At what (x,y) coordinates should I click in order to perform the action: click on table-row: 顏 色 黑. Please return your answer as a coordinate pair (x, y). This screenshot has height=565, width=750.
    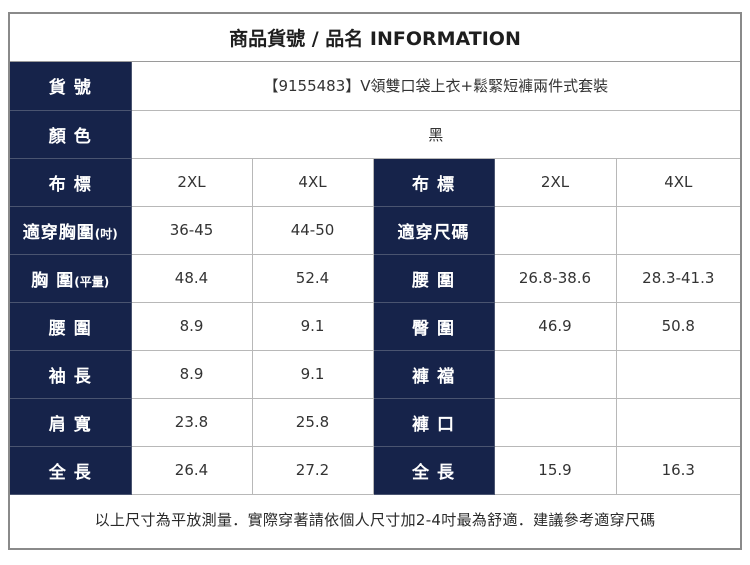
    Looking at the image, I should click on (375, 134).